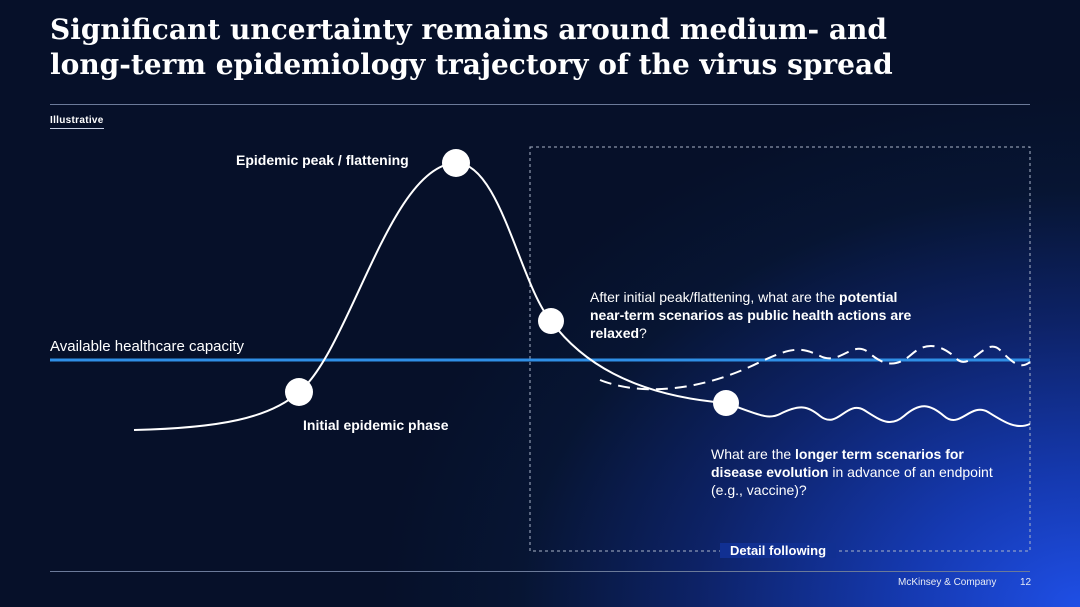 The height and width of the screenshot is (607, 1080). Describe the element at coordinates (551, 321) in the screenshot. I see `near-term-marker` at that location.